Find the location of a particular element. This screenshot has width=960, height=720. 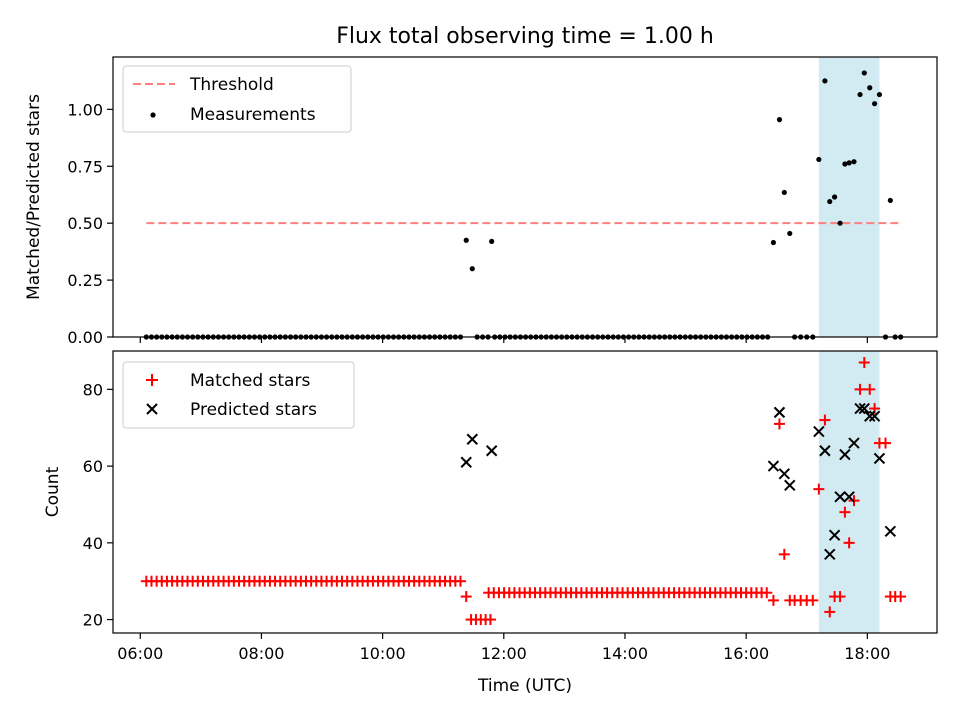

bottom-xtick-label: 16:00 is located at coordinates (746, 653).